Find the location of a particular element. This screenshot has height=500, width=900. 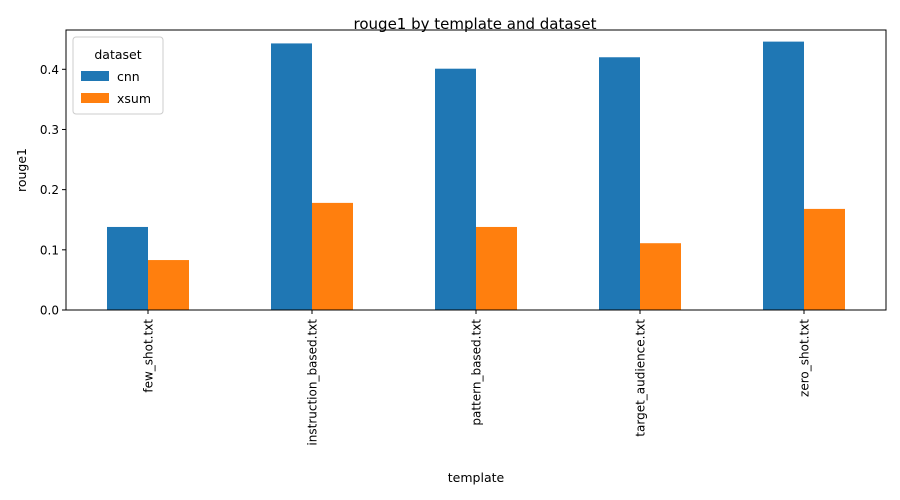

y-axis-label: rouge1 is located at coordinates (21, 170).